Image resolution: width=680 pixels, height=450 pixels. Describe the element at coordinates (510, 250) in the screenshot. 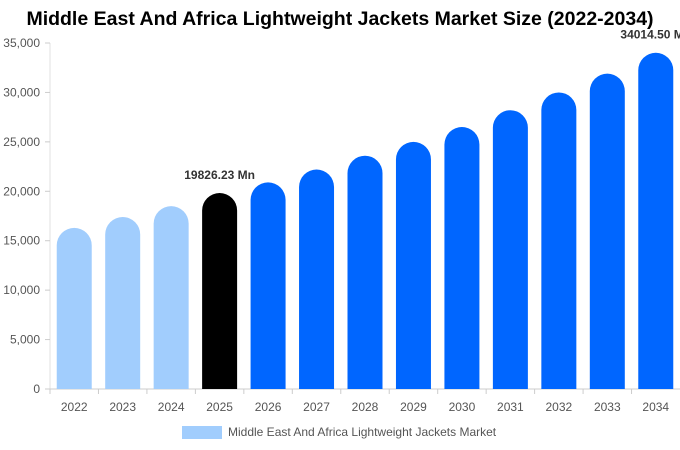

I see `bar-2031` at that location.